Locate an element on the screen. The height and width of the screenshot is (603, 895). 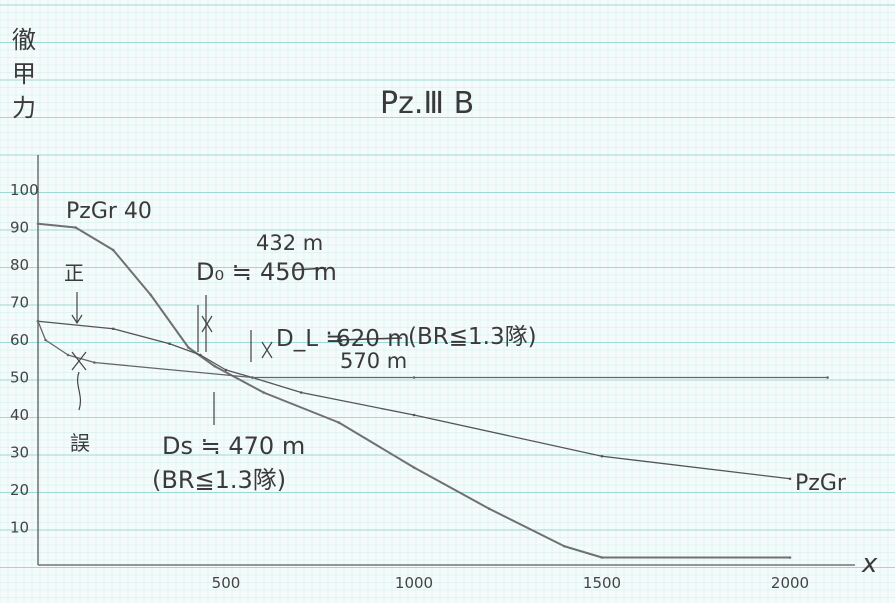
dl-old-value: 620 m is located at coordinates (373, 339).